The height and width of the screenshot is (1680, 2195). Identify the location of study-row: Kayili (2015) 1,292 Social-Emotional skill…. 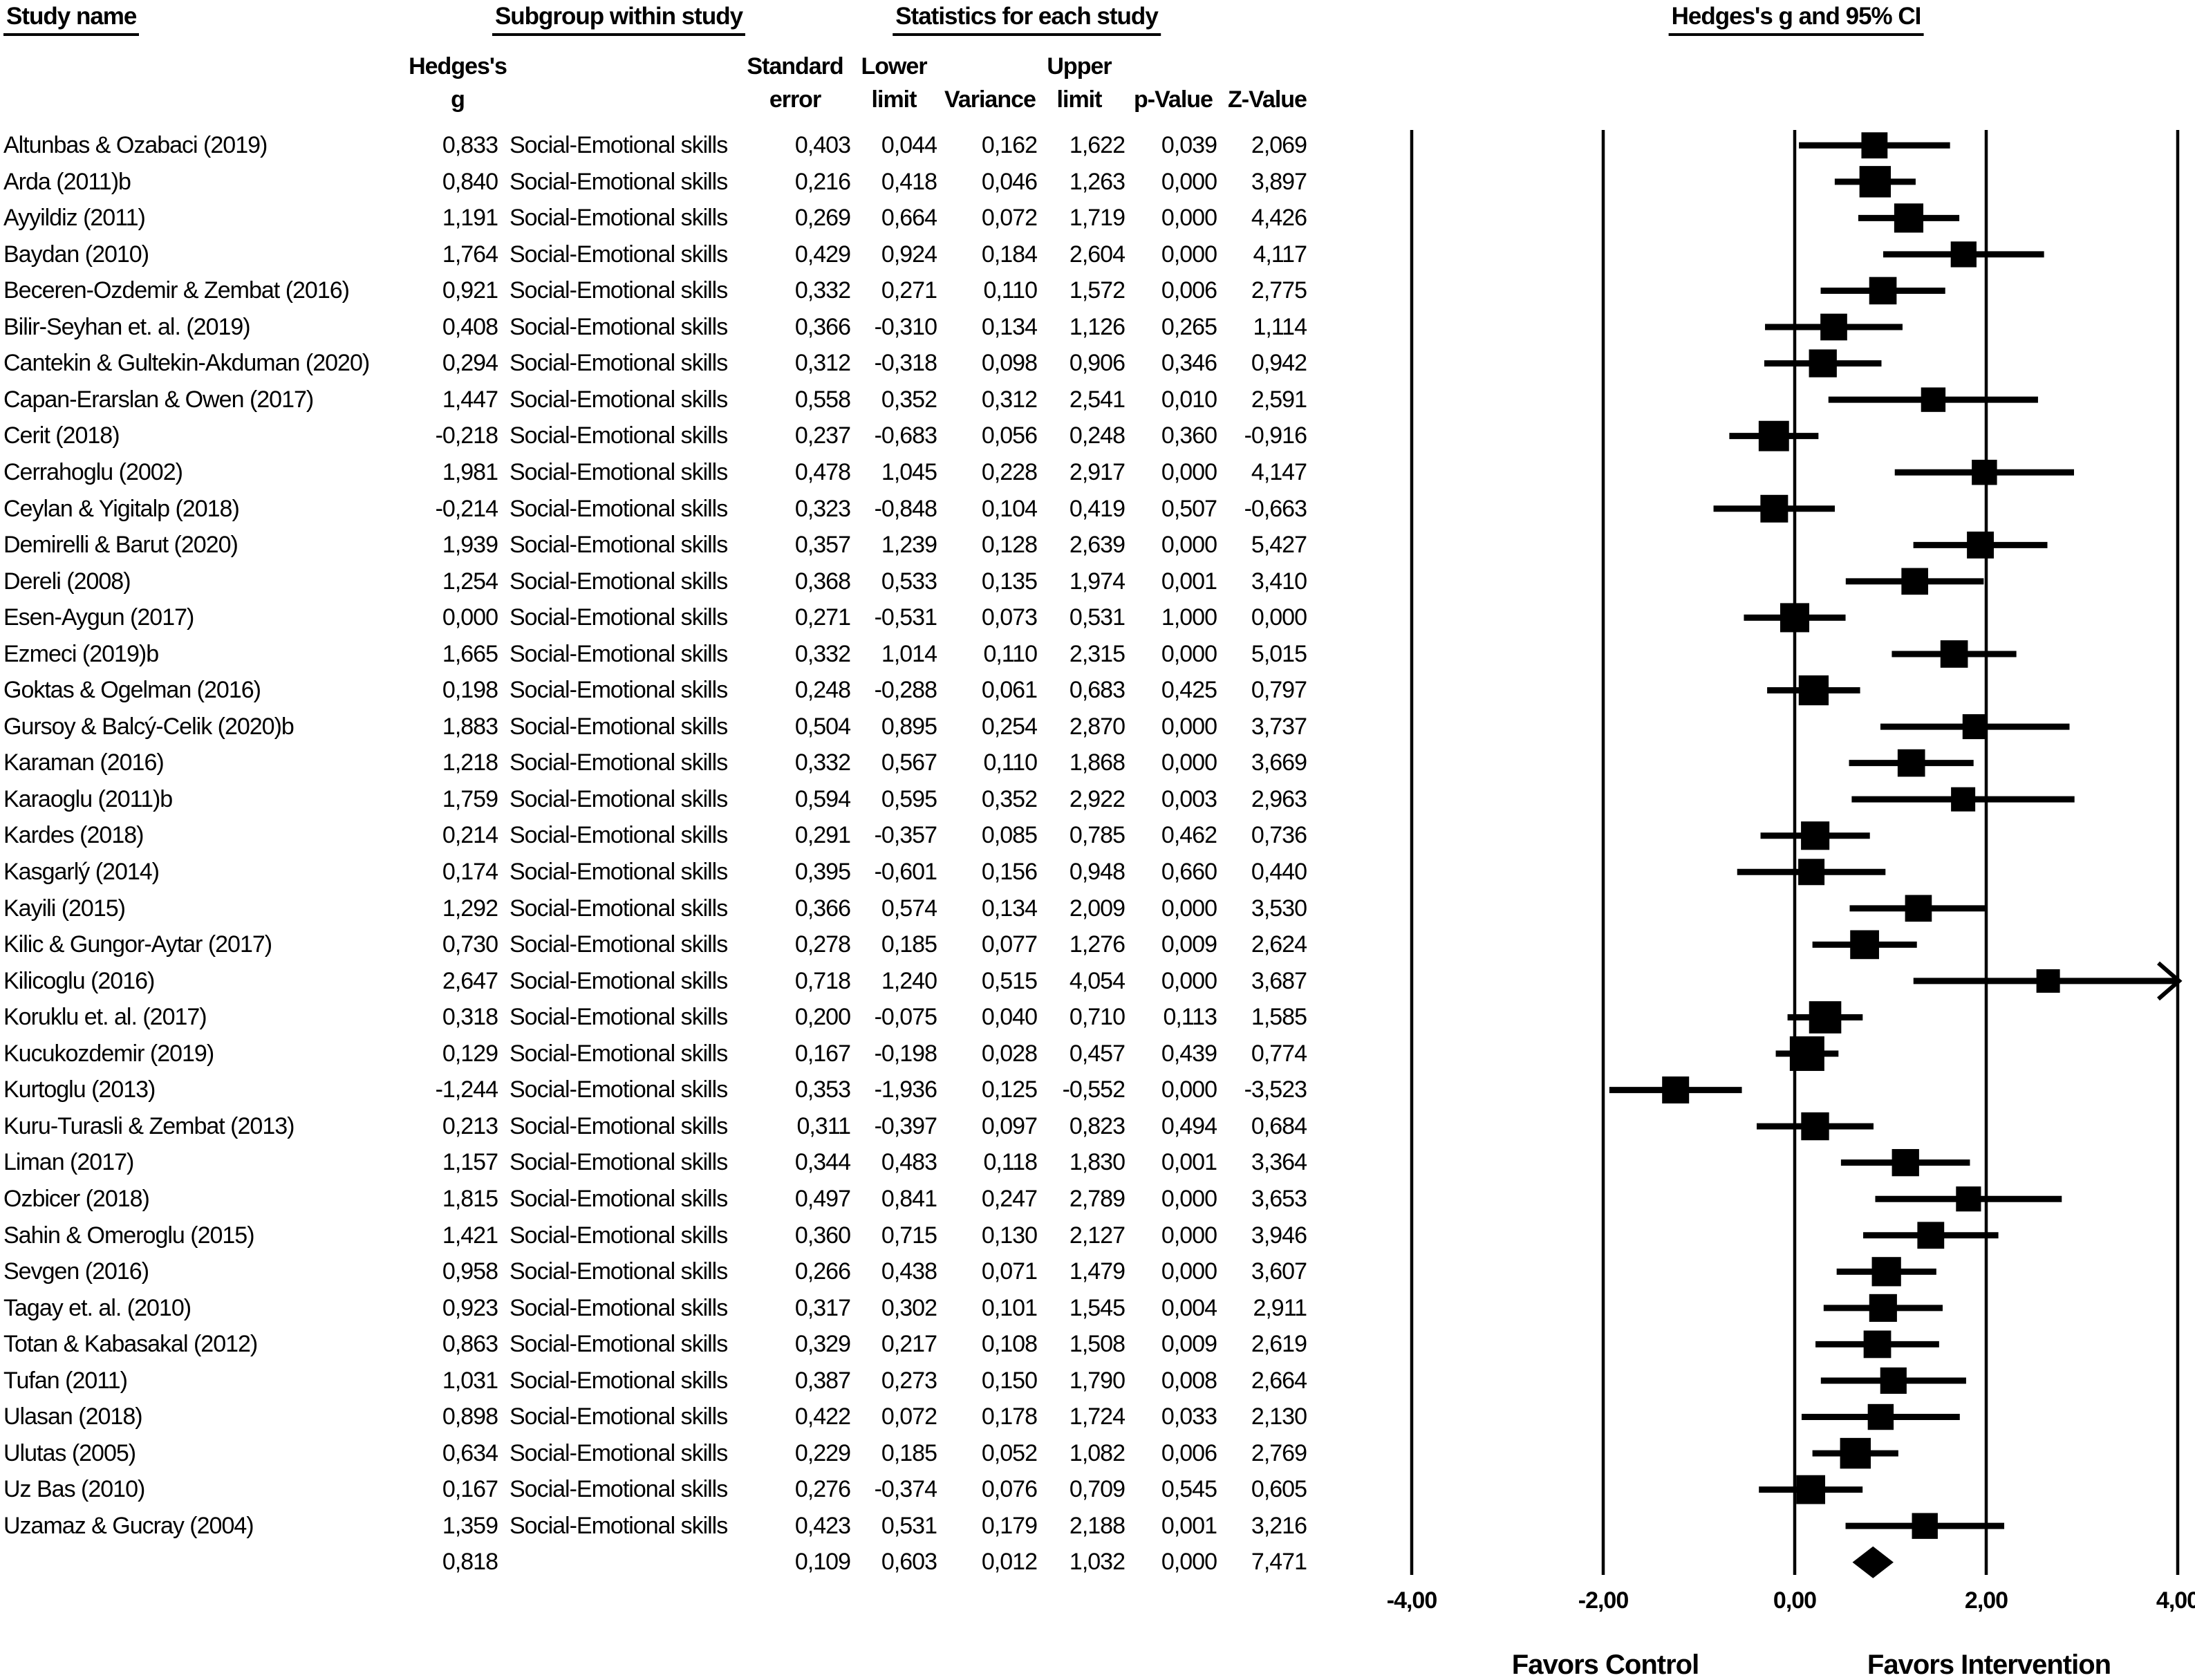
(1097, 908).